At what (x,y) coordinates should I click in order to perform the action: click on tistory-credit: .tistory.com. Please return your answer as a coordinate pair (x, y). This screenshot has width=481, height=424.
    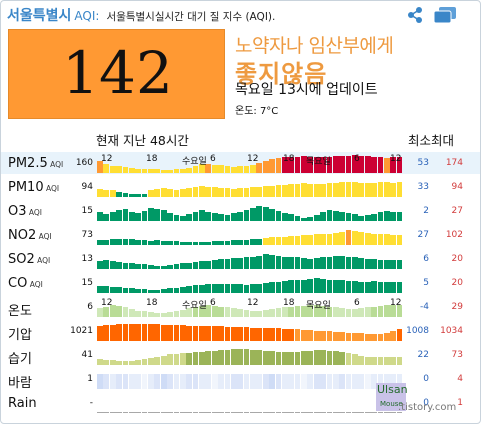
    Looking at the image, I should click on (427, 407).